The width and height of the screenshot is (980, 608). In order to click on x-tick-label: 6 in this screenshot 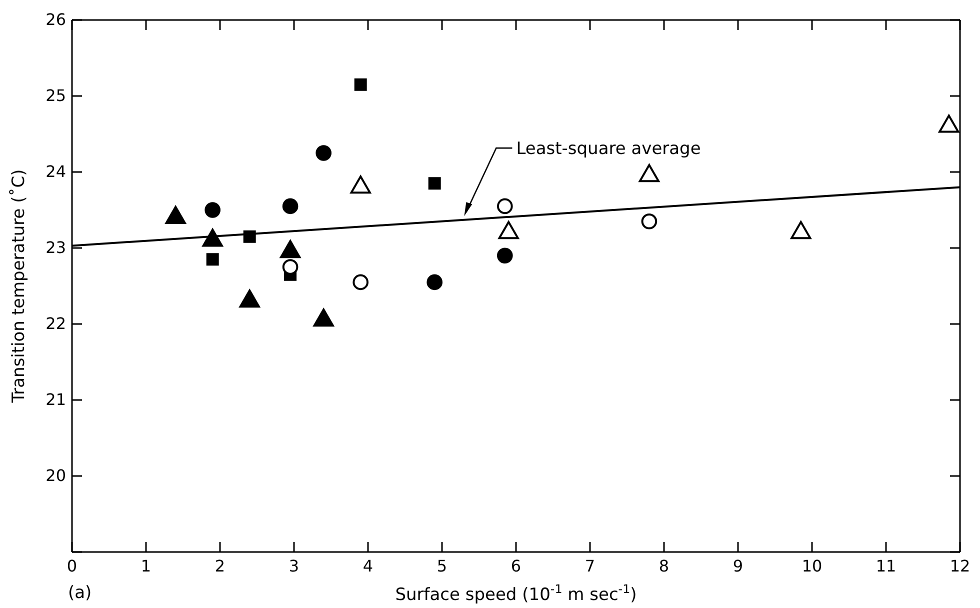, I will do `click(516, 566)`.